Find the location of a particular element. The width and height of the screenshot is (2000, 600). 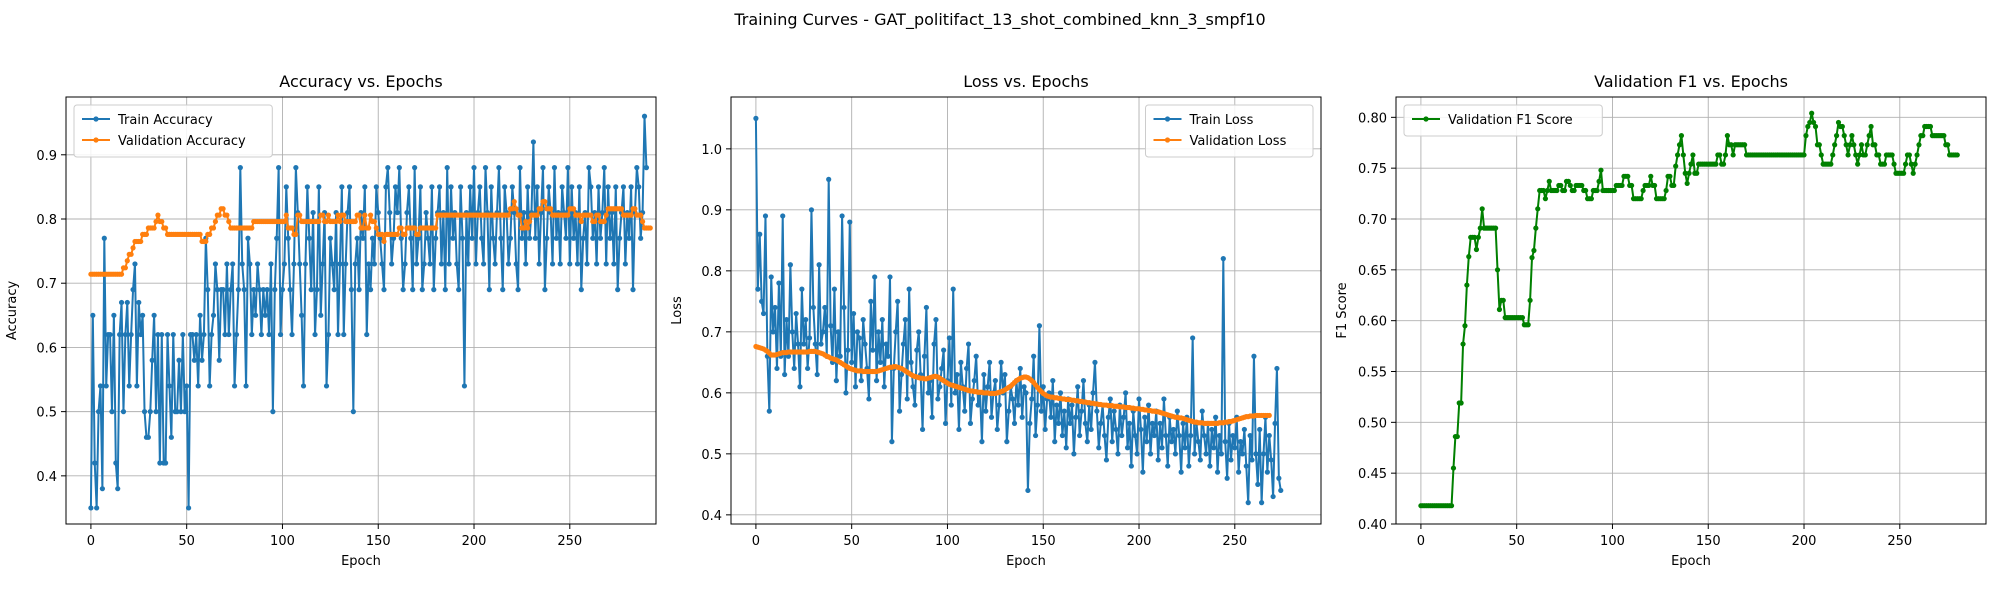

legend-item: Validation Accuracy is located at coordinates (164, 141).